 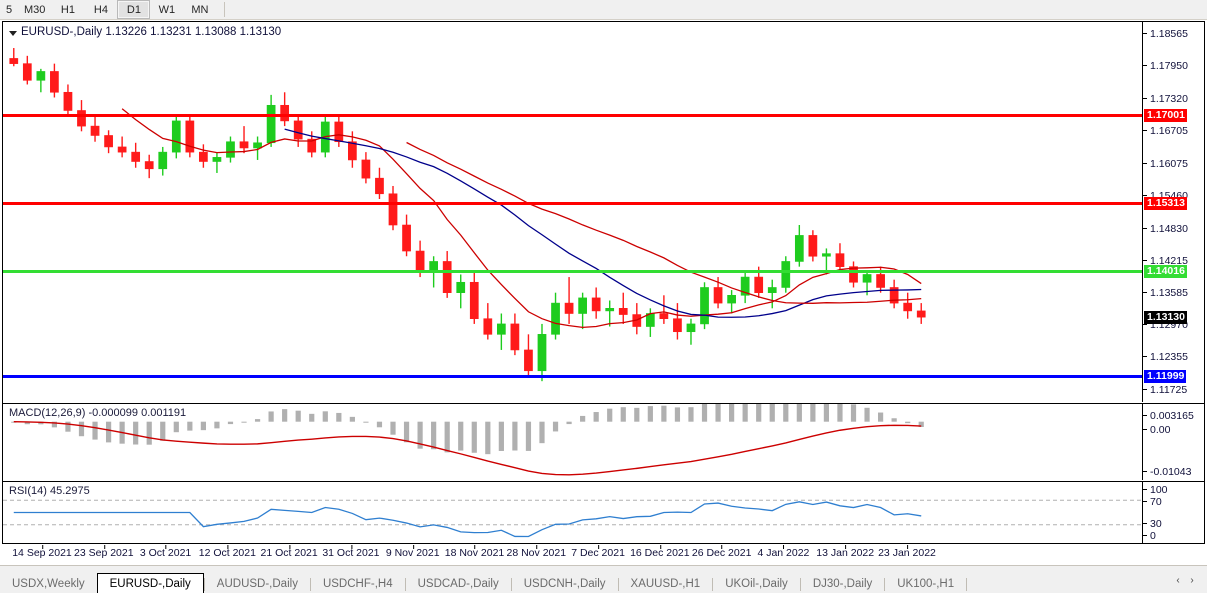 I want to click on price-badge-resistance: 1.17001, so click(x=1165, y=116).